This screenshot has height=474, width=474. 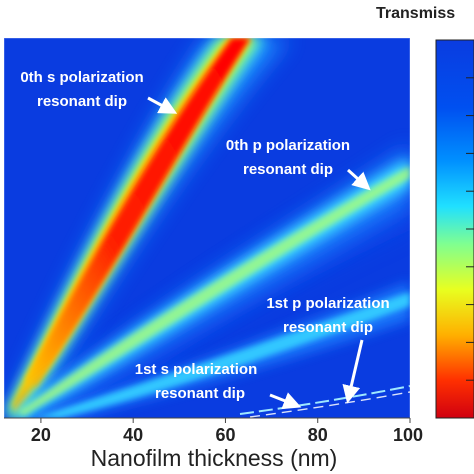 I want to click on x-tick-group: 20 40 60 80 100, so click(x=227, y=431).